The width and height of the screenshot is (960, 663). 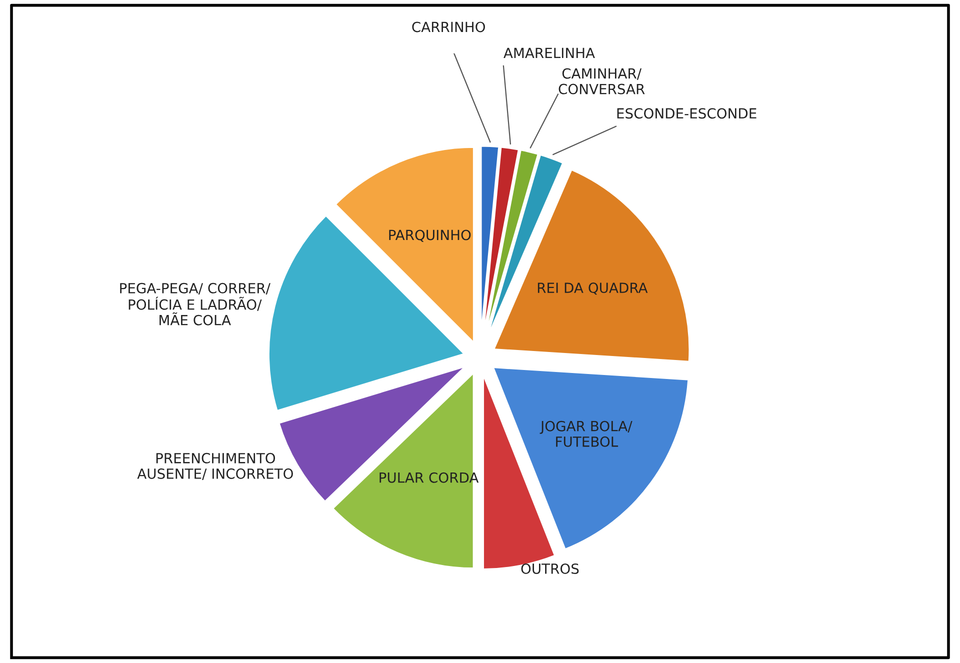 I want to click on slice-label: PEGA-PEGA/ CORRER/ POLÍCIA E LADRÃO/ MÃE COLA, so click(x=195, y=304).